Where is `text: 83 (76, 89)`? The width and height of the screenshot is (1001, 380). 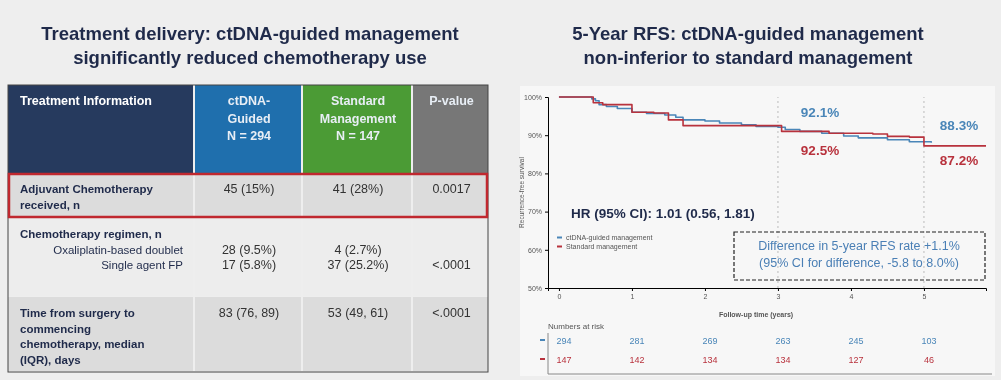 text: 83 (76, 89) is located at coordinates (249, 313).